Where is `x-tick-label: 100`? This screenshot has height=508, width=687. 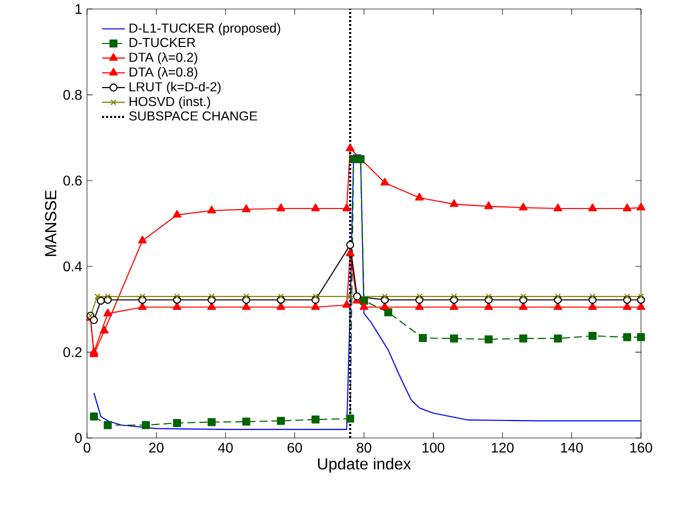
x-tick-label: 100 is located at coordinates (433, 447).